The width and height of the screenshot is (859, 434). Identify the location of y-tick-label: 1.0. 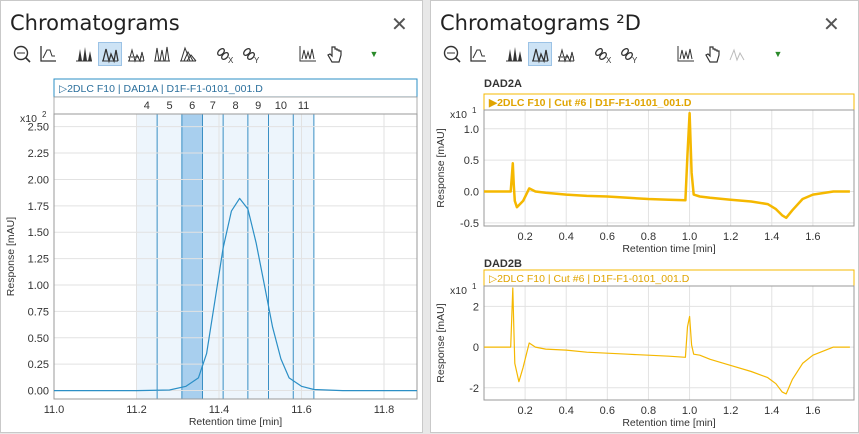
(471, 130).